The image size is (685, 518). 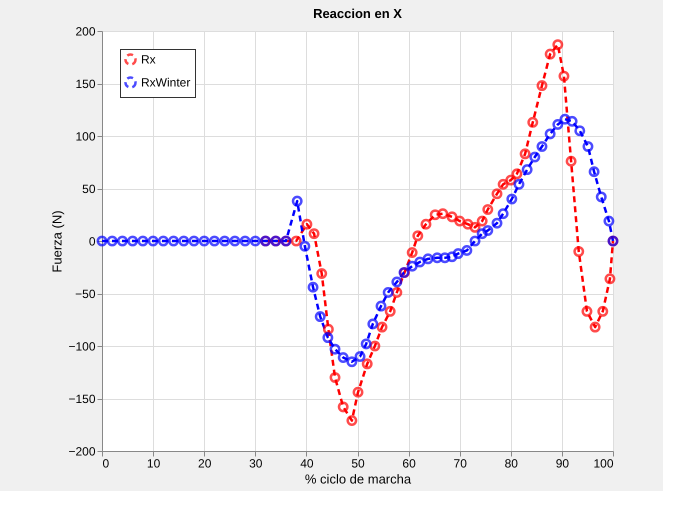 What do you see at coordinates (56, 241) in the screenshot?
I see `y-axis-title: Fuerza (N)` at bounding box center [56, 241].